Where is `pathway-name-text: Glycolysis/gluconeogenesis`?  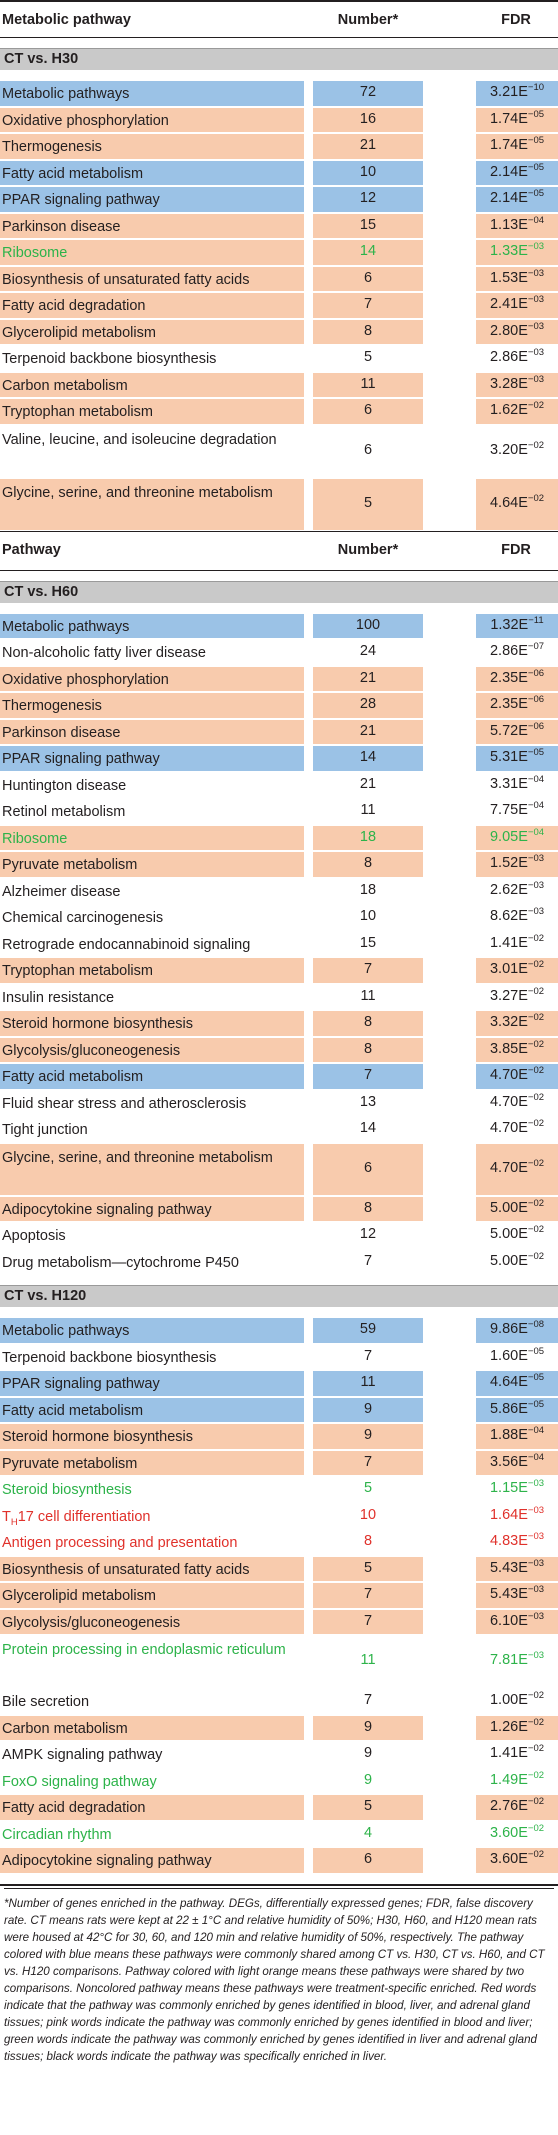
pathway-name-text: Glycolysis/gluconeogenesis is located at coordinates (91, 1050).